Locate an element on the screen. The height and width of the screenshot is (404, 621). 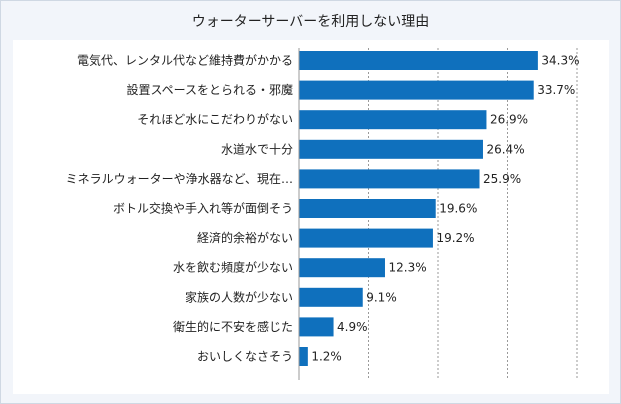
category-label: 衛生的に不安を感じた is located at coordinates (233, 326).